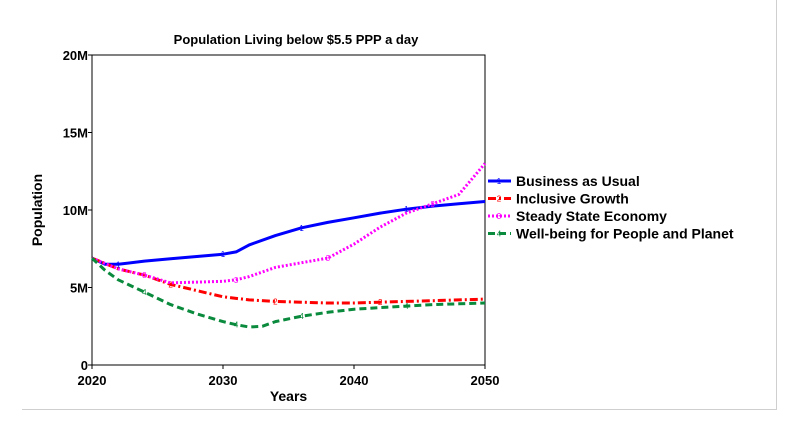 The image size is (787, 423). Describe the element at coordinates (223, 380) in the screenshot. I see `x-tick-label: 2030` at that location.